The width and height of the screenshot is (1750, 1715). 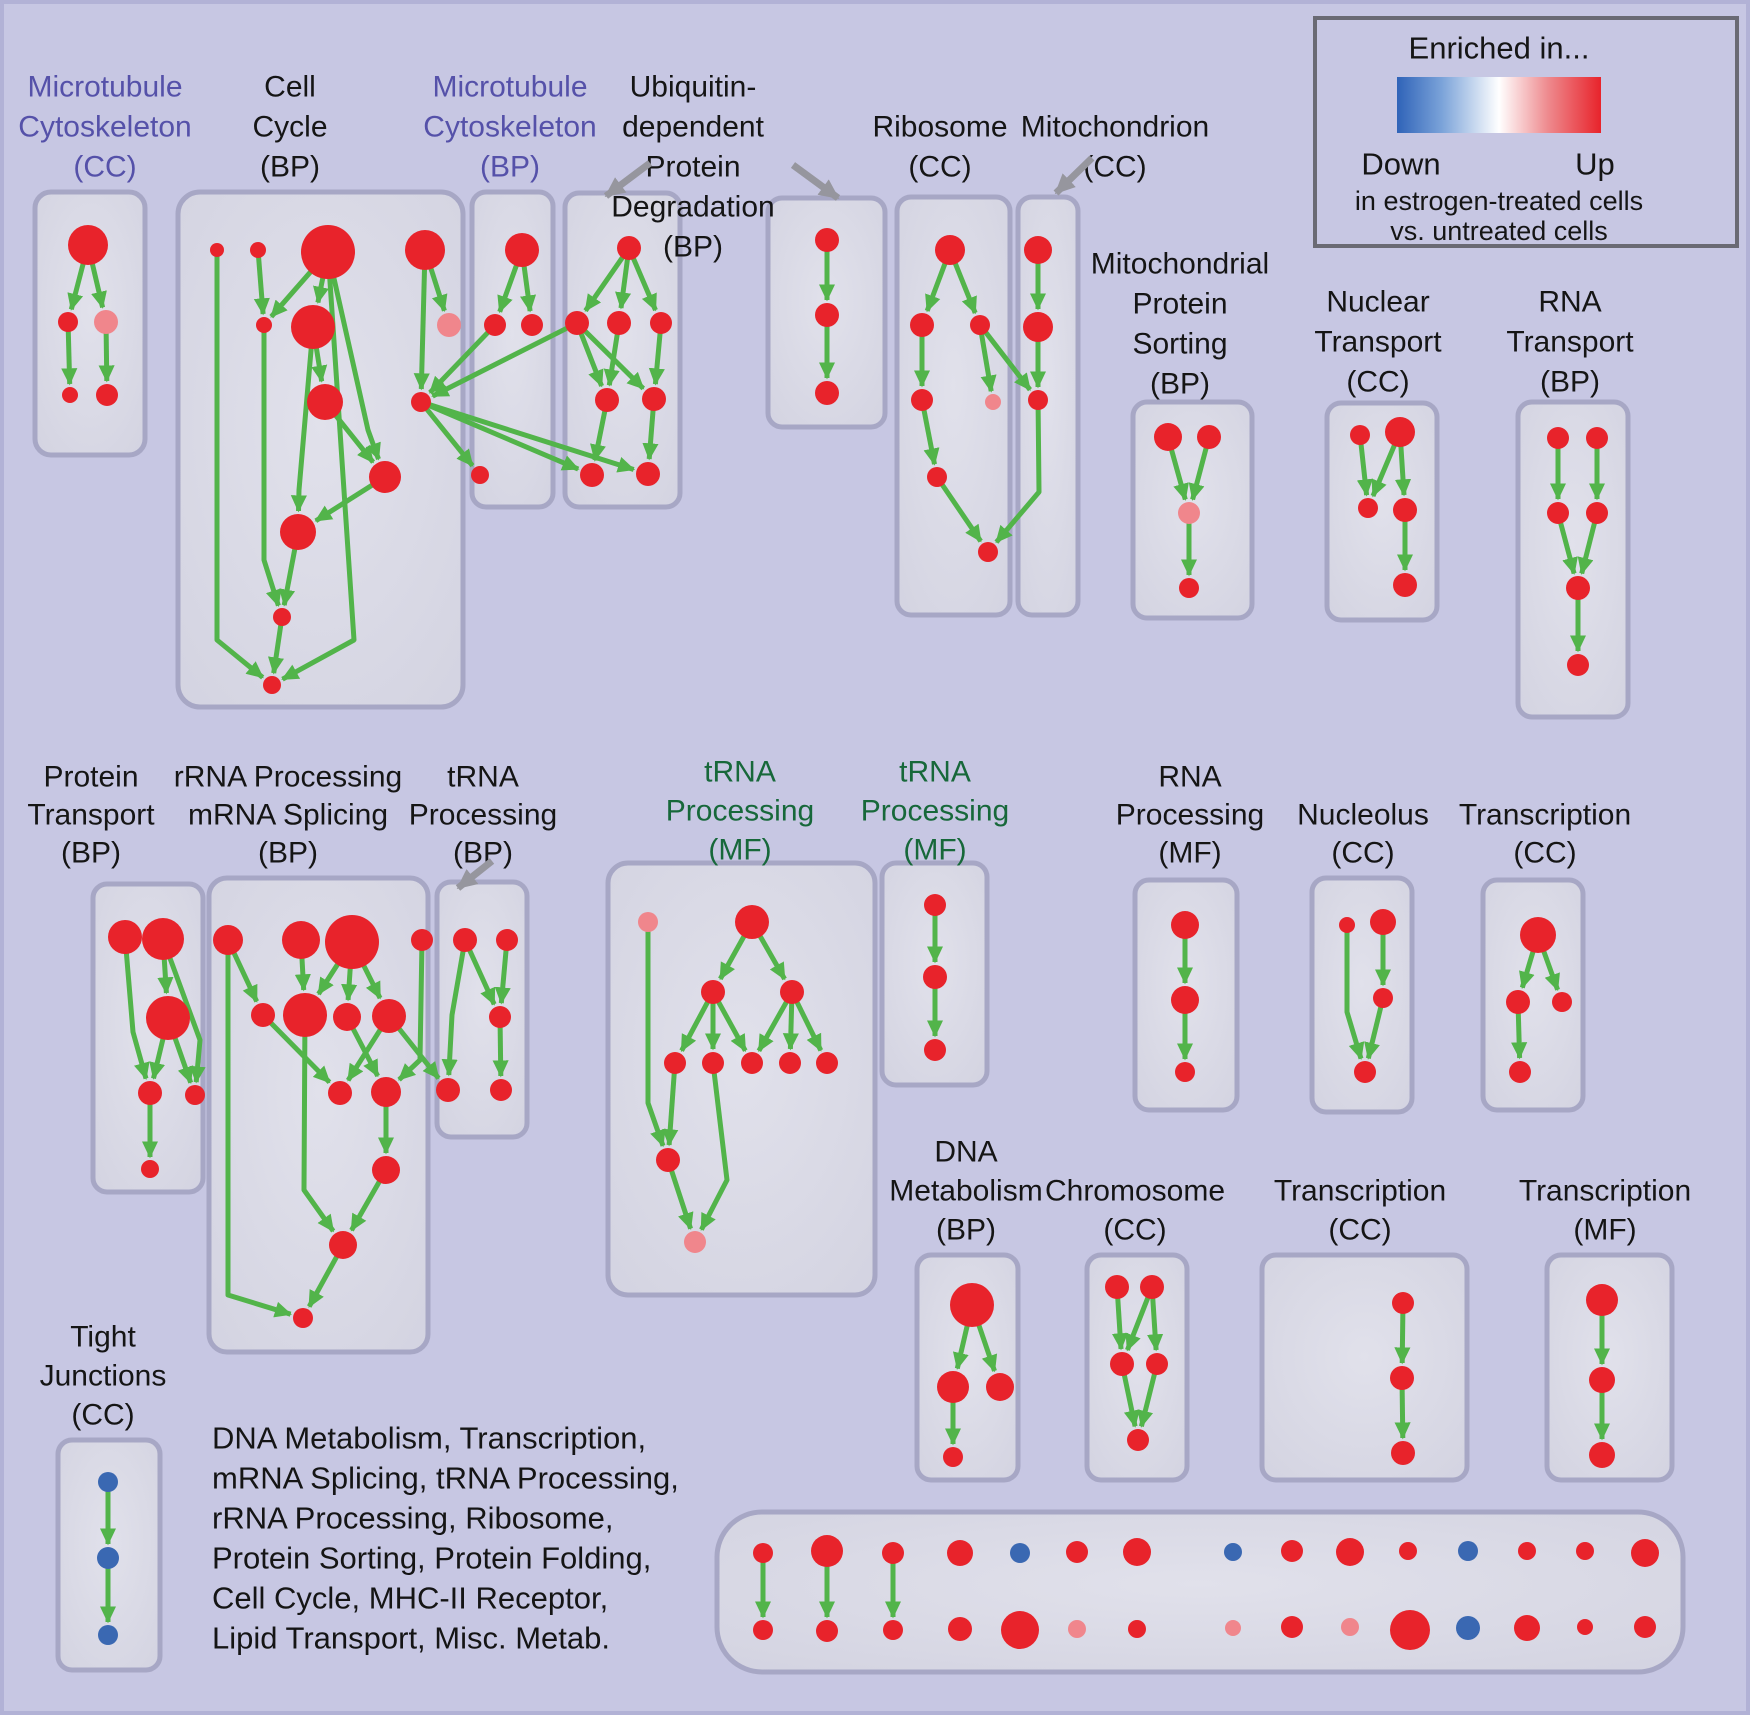 I want to click on node-l7, so click(x=347, y=1017).